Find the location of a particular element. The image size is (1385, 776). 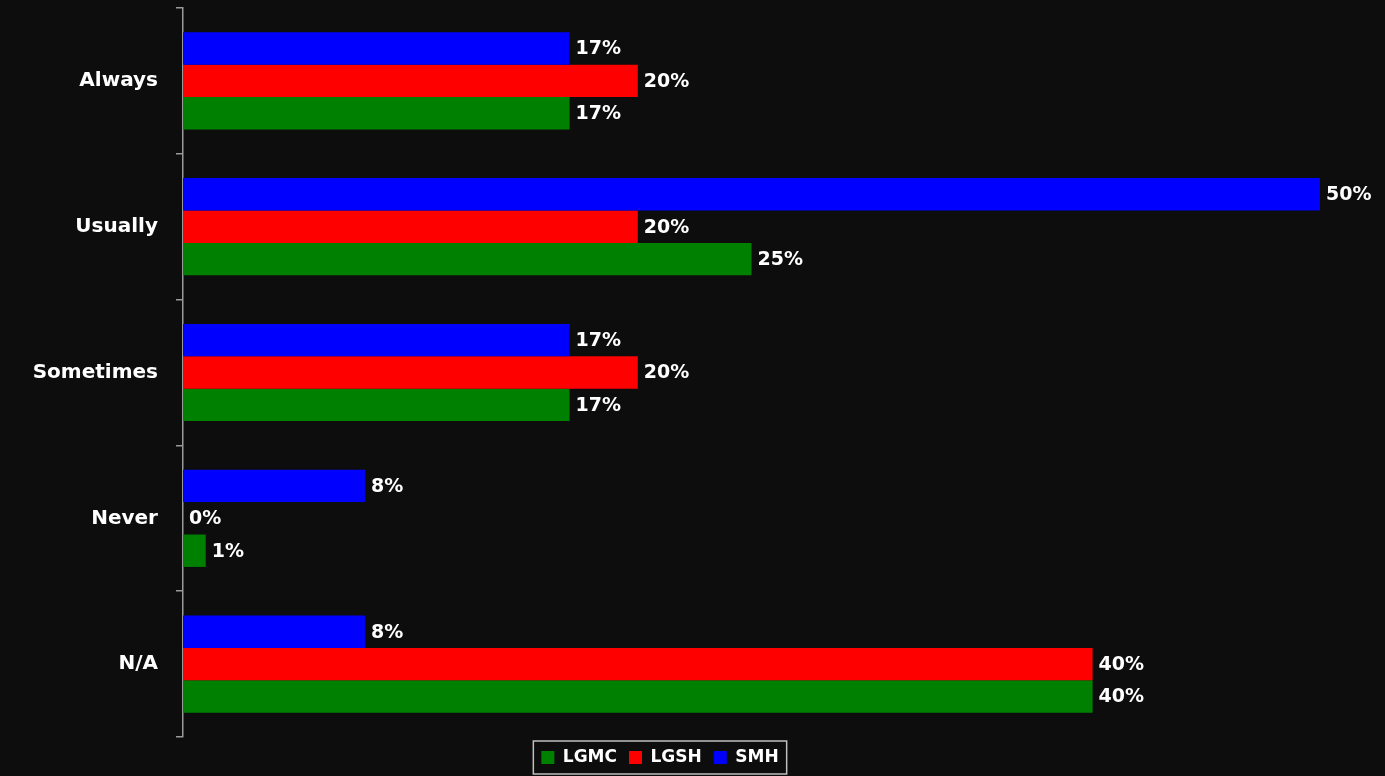

data-label: 25% is located at coordinates (780, 258).